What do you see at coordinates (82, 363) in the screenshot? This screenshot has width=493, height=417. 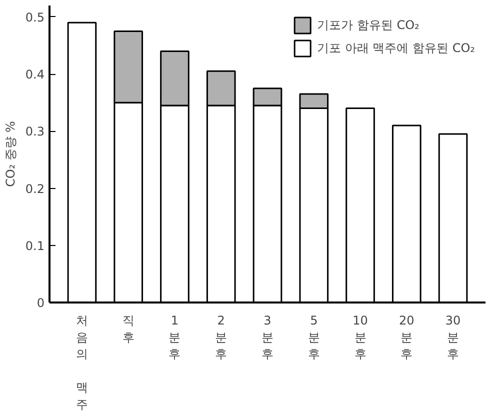 I see `category-label: 처음의 맥주` at bounding box center [82, 363].